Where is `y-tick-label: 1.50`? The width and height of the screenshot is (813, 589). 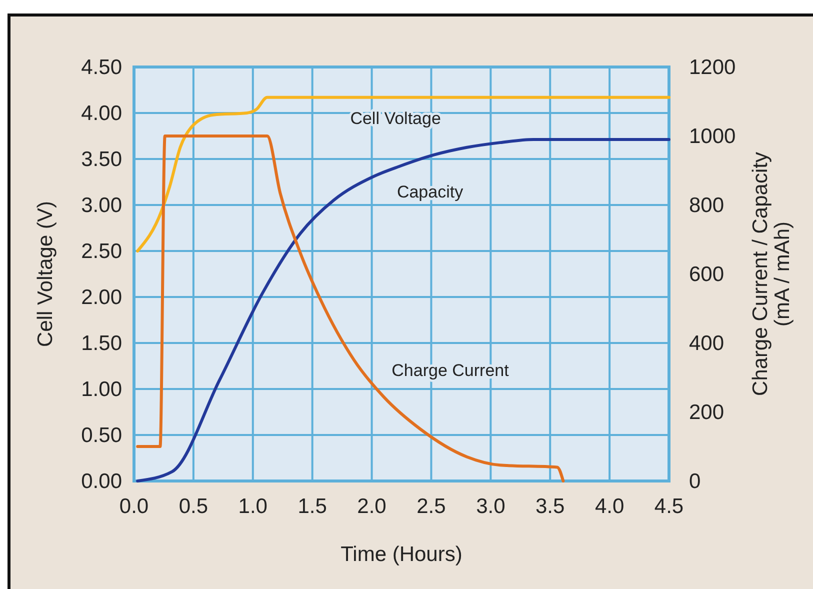
y-tick-label: 1.50 is located at coordinates (101, 343).